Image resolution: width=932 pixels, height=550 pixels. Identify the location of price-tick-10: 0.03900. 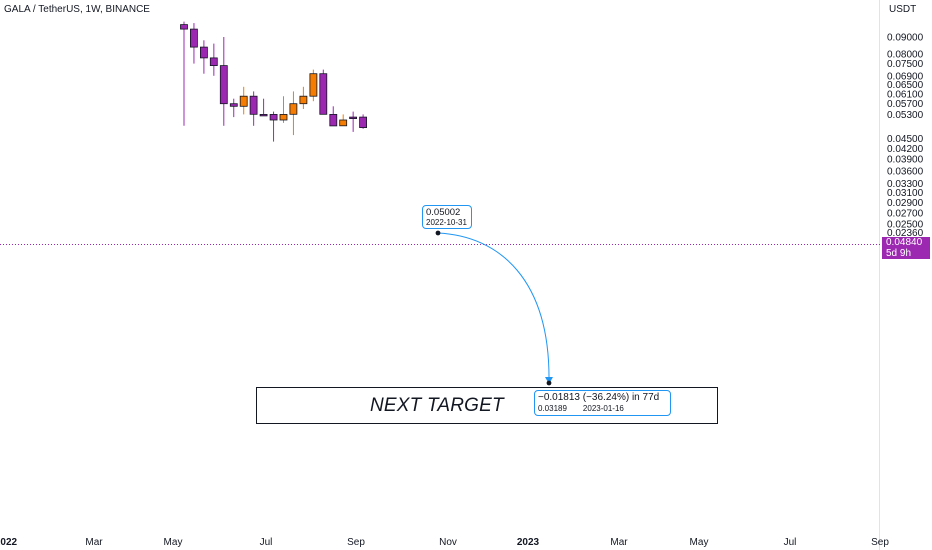
(905, 160).